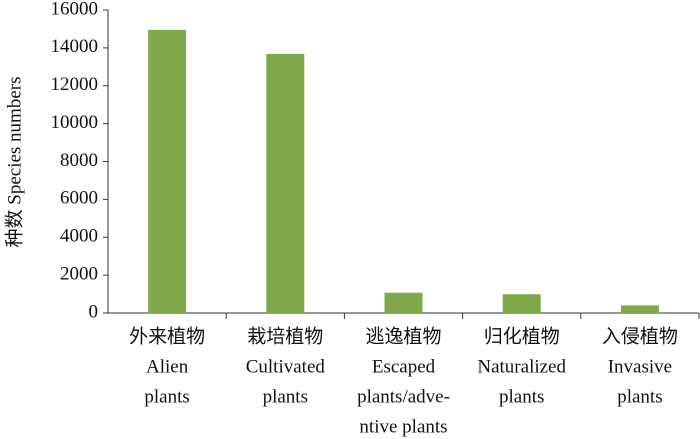 The image size is (700, 439). Describe the element at coordinates (79, 273) in the screenshot. I see `y-tick-label: 2000` at that location.